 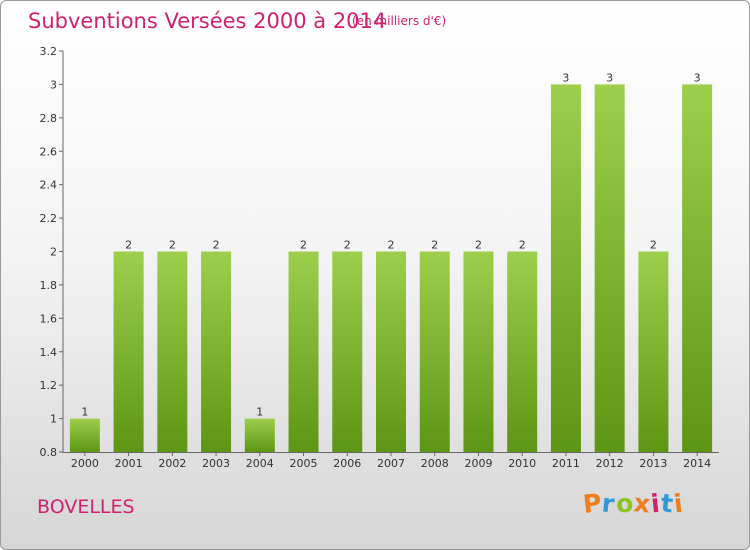 What do you see at coordinates (49, 185) in the screenshot?
I see `y-tick-label: 2.4` at bounding box center [49, 185].